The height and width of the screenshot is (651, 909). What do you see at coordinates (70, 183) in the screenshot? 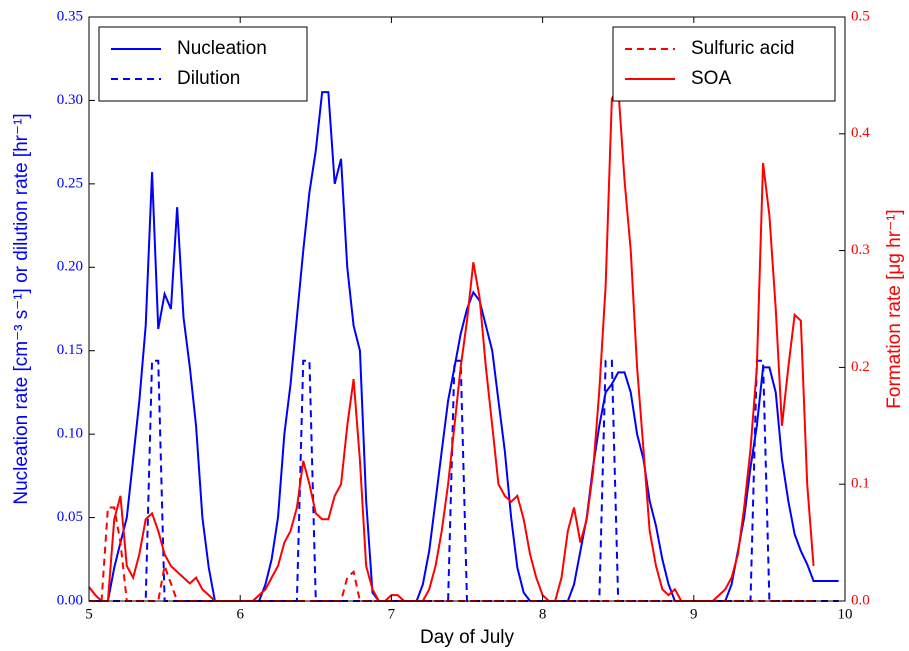
I see `y-tick-label: 0.25` at bounding box center [70, 183].